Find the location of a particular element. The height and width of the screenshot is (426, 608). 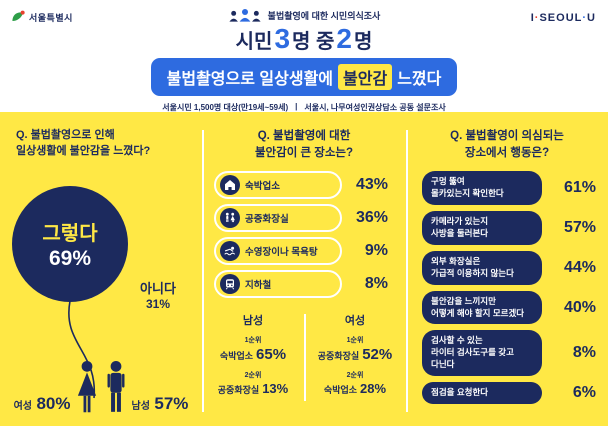

place-row-swim: 수영장이나 목욕탕 9% is located at coordinates (305, 251).